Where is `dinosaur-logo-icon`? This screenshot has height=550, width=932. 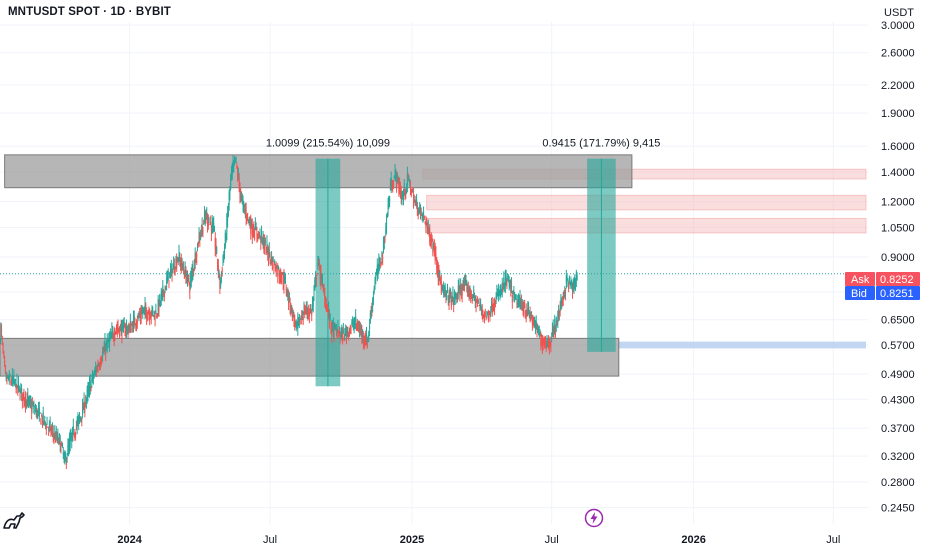
dinosaur-logo-icon is located at coordinates (14, 519).